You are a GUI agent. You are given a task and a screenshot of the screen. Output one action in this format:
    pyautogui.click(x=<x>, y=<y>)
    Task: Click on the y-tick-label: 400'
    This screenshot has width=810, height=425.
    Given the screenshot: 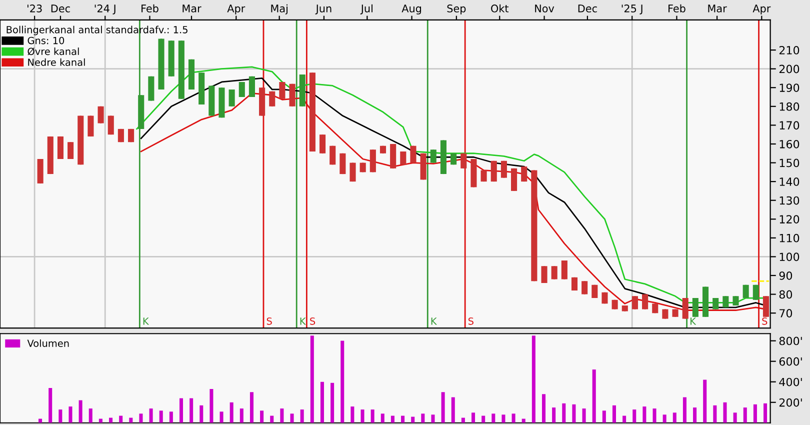 What is the action you would take?
    pyautogui.click(x=790, y=382)
    